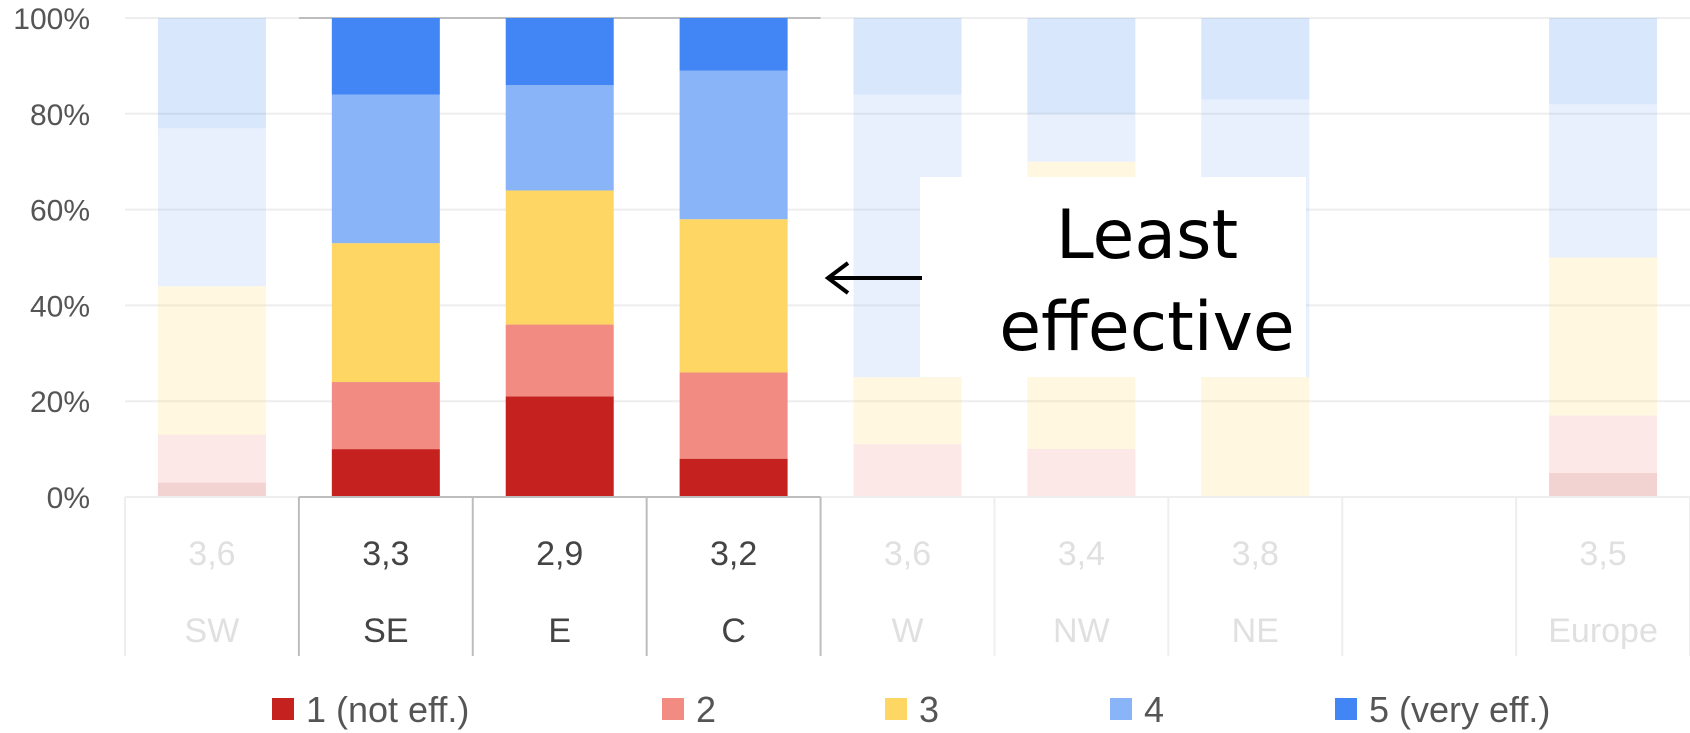  I want to click on legend: 1 (not eff.) 2 3 4 5 (very eff.), so click(911, 709).